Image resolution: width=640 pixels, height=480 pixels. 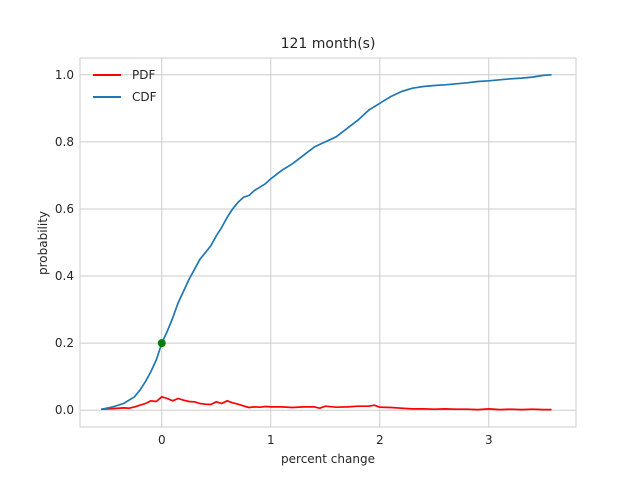 I want to click on legend-pdf-label: PDF, so click(x=143, y=75).